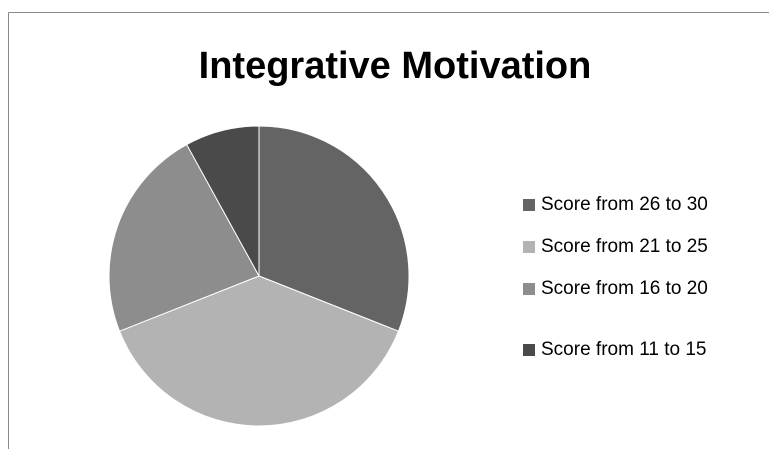  Describe the element at coordinates (623, 349) in the screenshot. I see `legend-label: Score from 11 to 15` at that location.